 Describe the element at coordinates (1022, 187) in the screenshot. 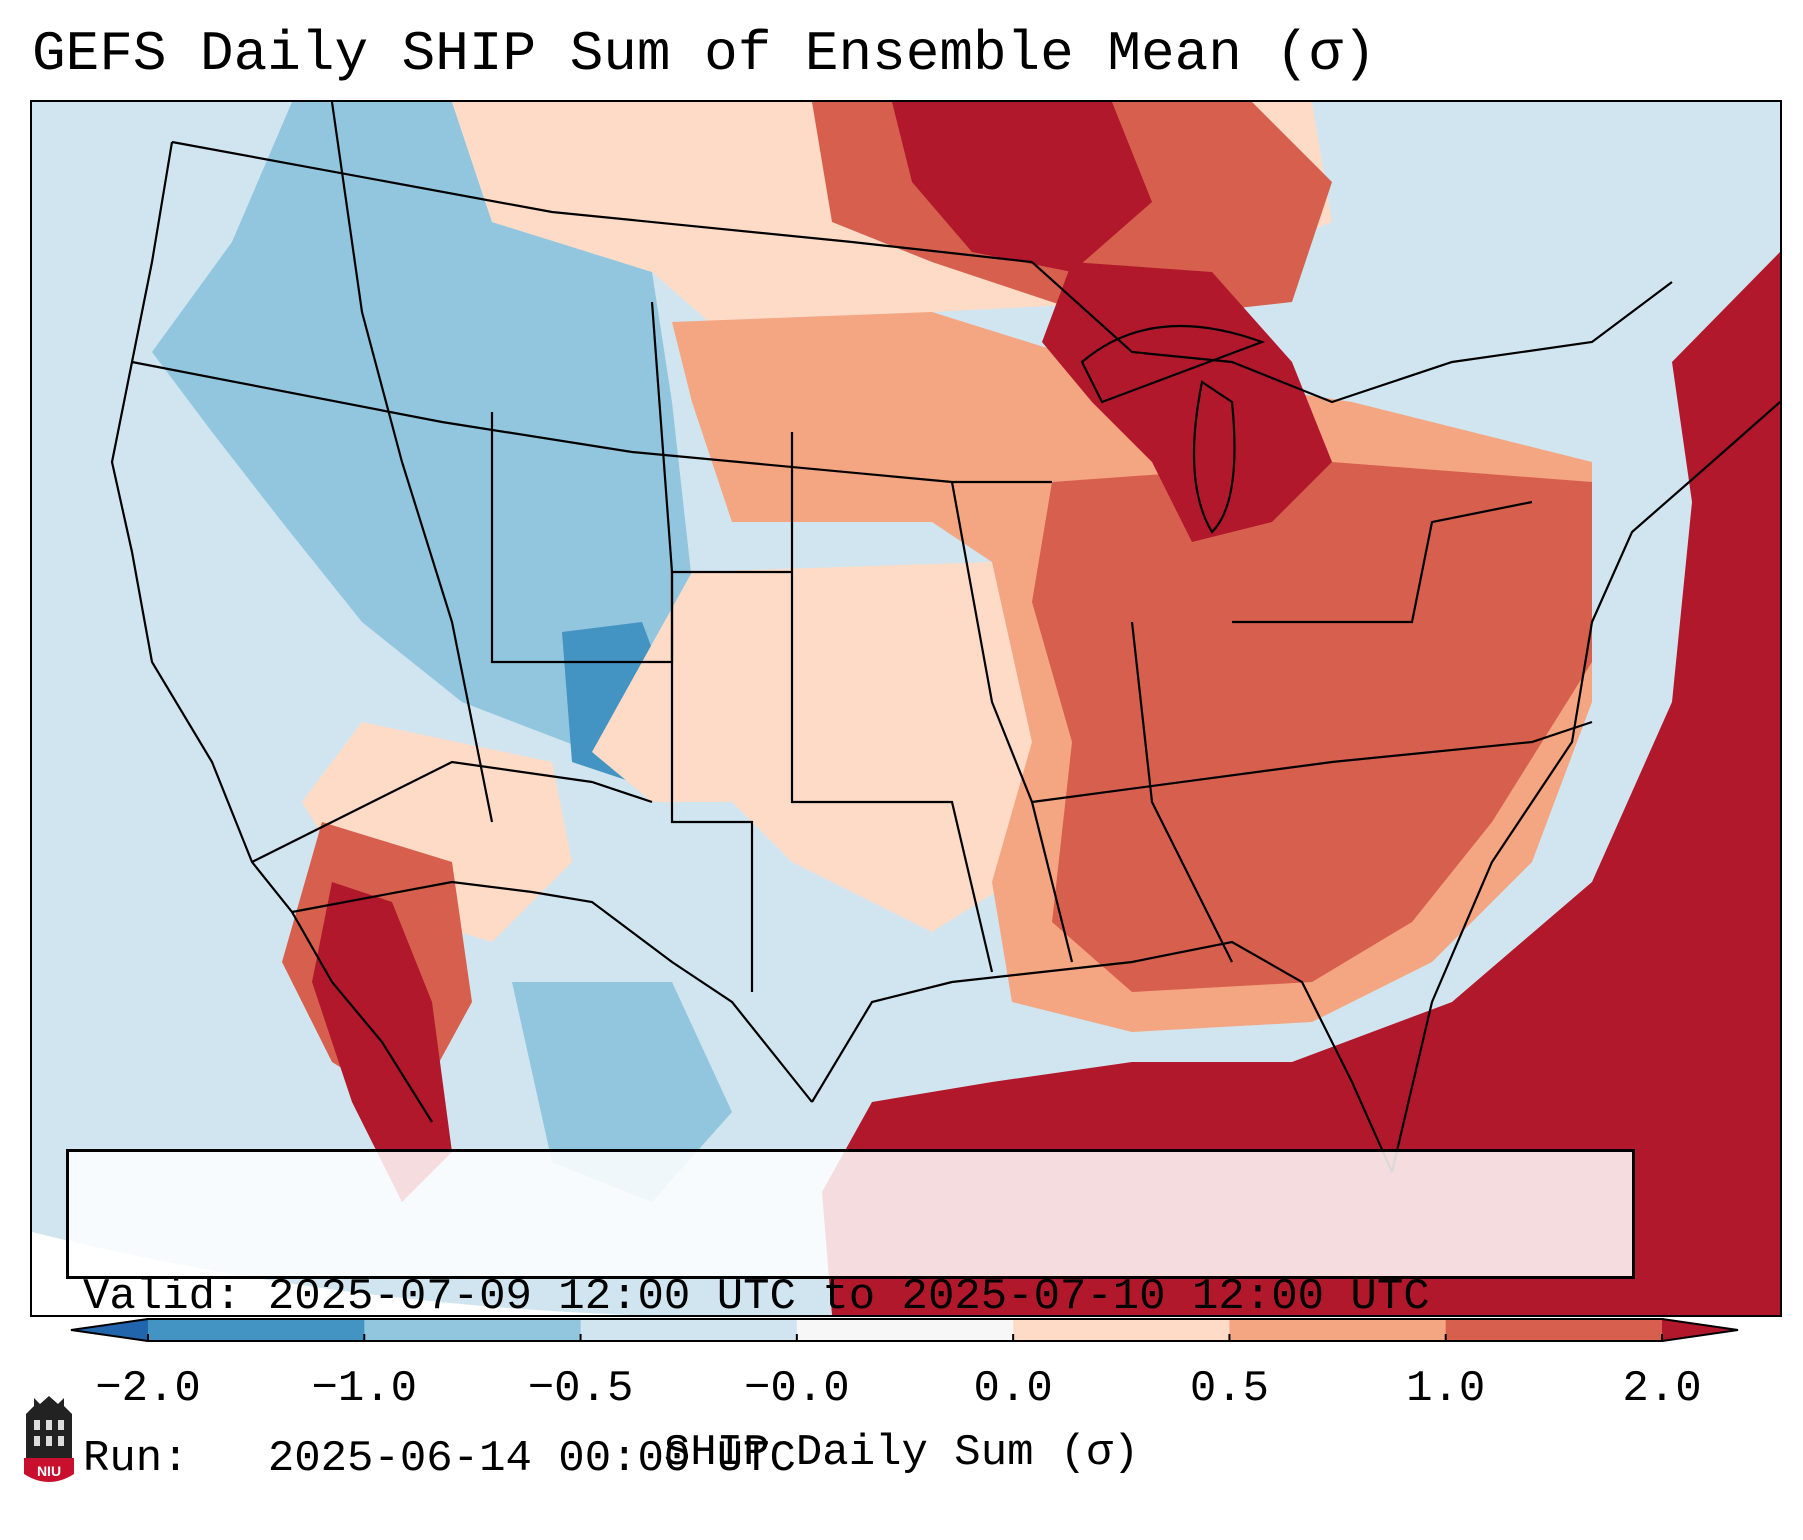

I see `anomaly-region-positive-extreme-north` at that location.